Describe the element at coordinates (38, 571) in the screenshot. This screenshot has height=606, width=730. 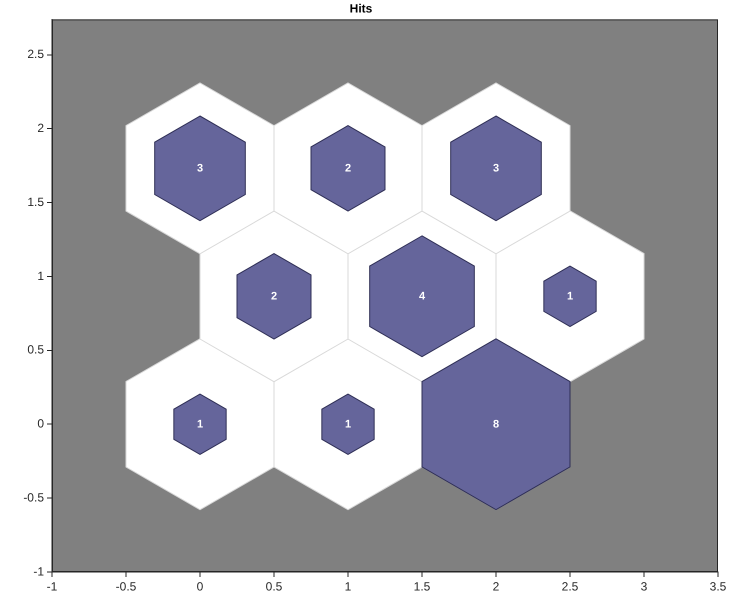
I see `y-tick-label: -1` at that location.